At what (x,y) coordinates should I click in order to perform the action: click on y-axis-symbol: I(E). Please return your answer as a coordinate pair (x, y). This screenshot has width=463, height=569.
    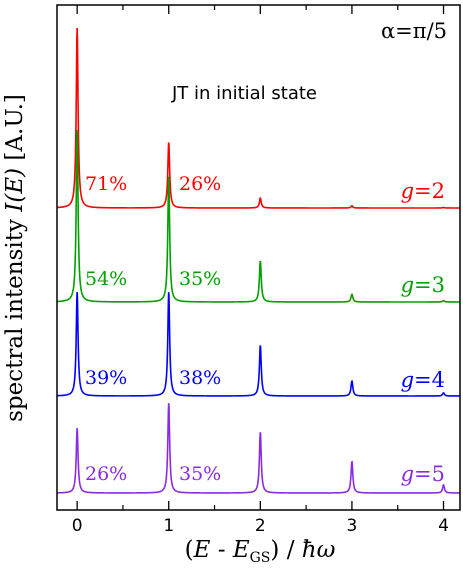
    Looking at the image, I should click on (15, 190).